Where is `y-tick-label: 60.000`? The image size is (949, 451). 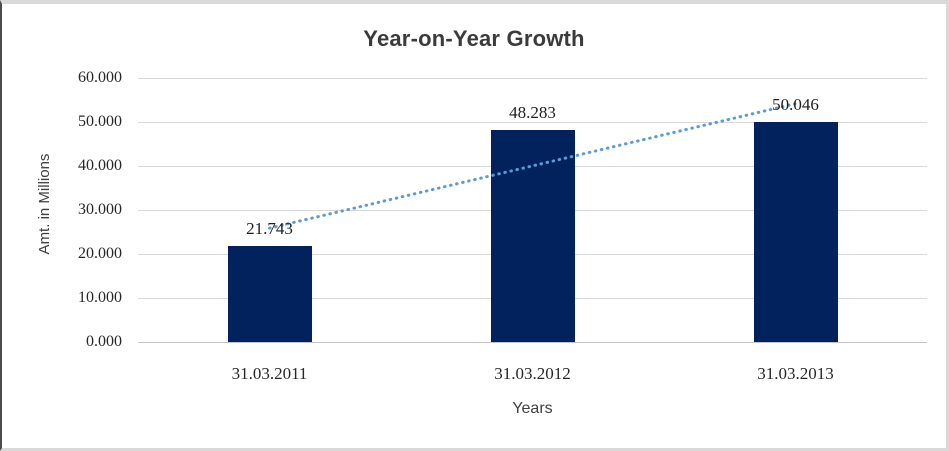 y-tick-label: 60.000 is located at coordinates (100, 77).